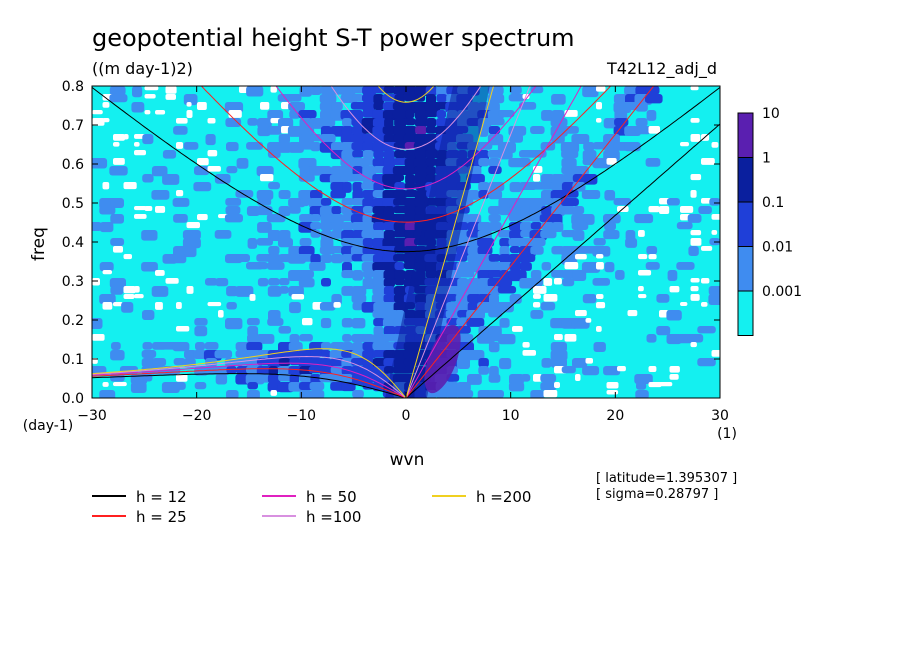 The width and height of the screenshot is (904, 654). I want to click on legend-label: h =100, so click(333, 517).